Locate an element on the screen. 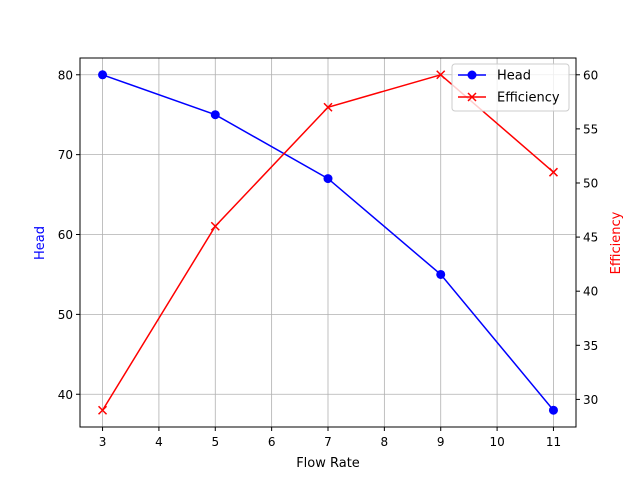 Image resolution: width=640 pixels, height=484 pixels. x-tick-label: 4 is located at coordinates (159, 442).